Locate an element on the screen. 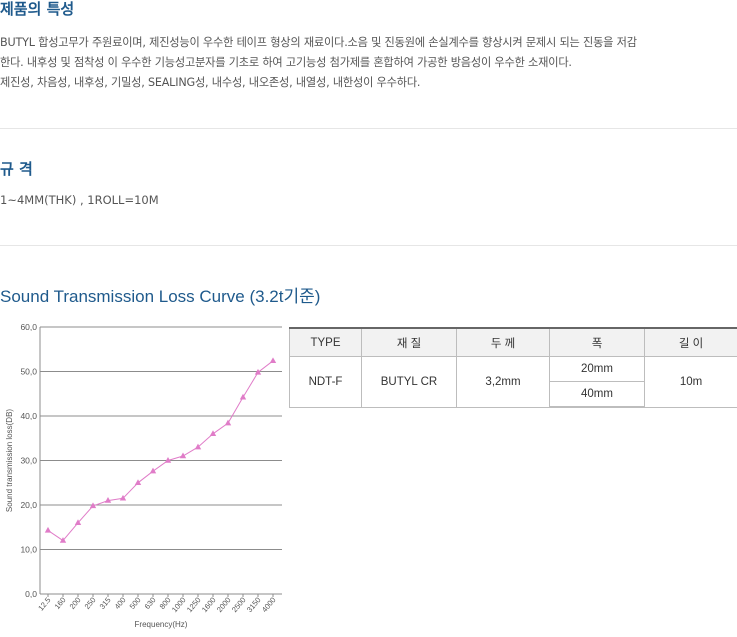  x-tick-label: 12.5 is located at coordinates (44, 604).